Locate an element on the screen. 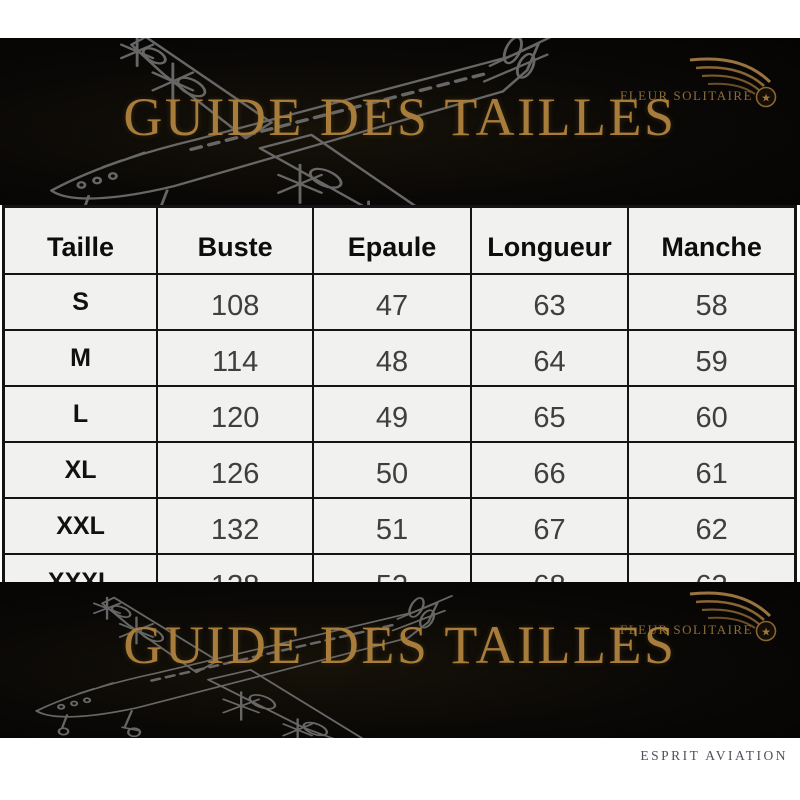 The image size is (800, 800). table-row: M 114 48 64 59 is located at coordinates (399, 358).